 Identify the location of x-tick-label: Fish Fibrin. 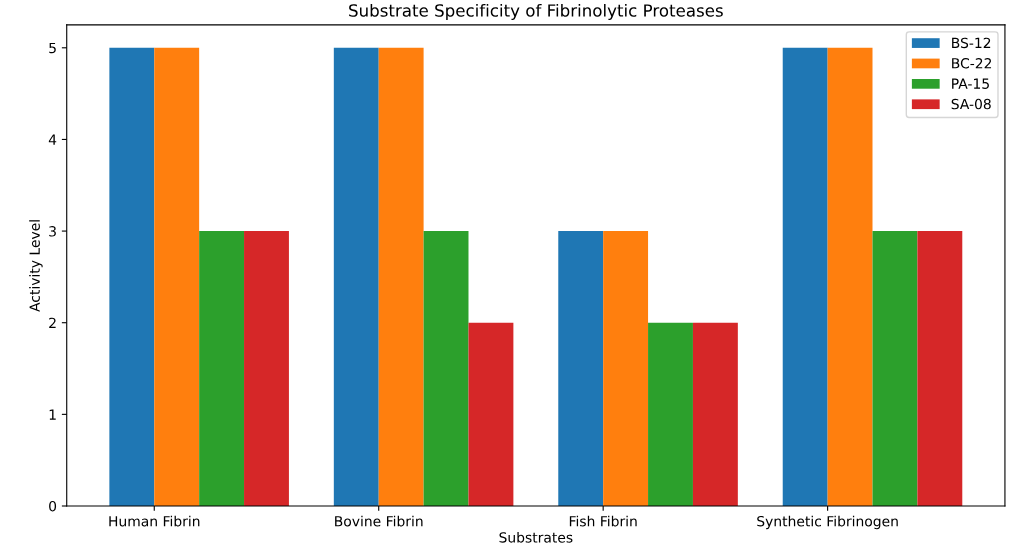
(603, 521).